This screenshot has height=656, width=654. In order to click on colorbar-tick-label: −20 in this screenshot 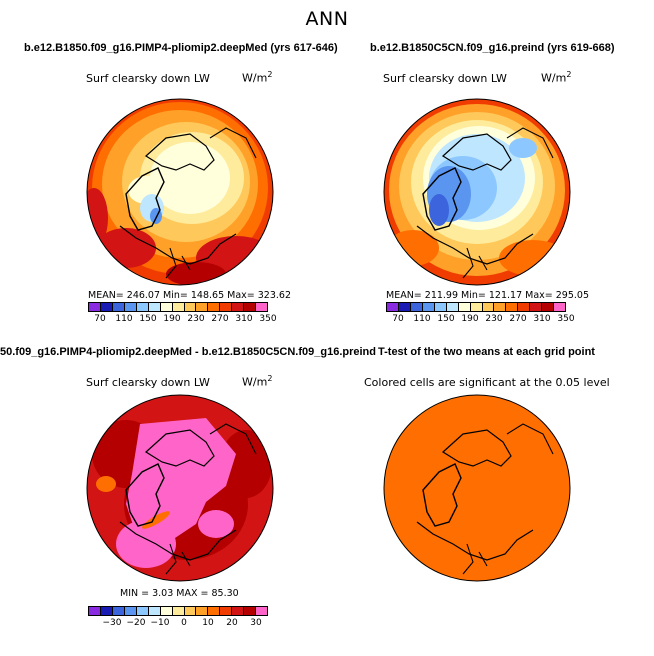, I will do `click(136, 623)`.